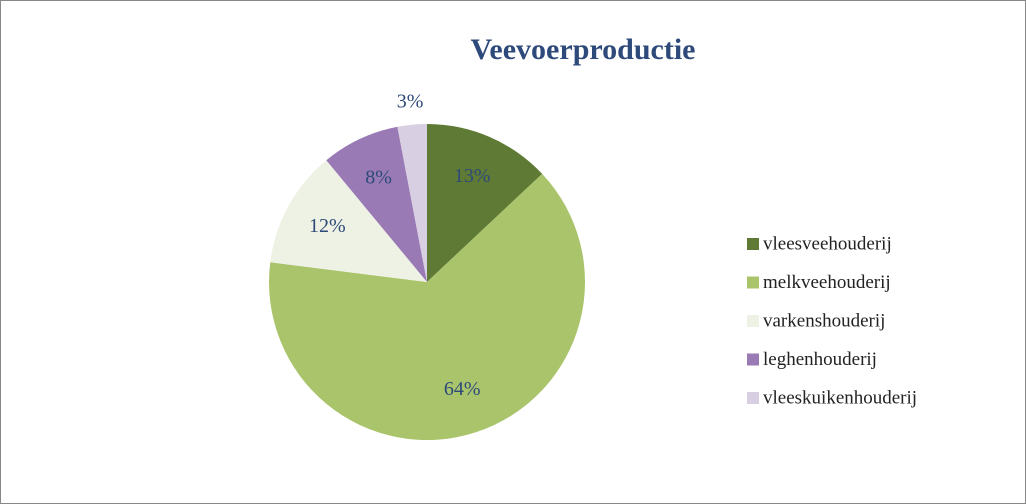  Describe the element at coordinates (327, 226) in the screenshot. I see `data-label: 12%` at that location.